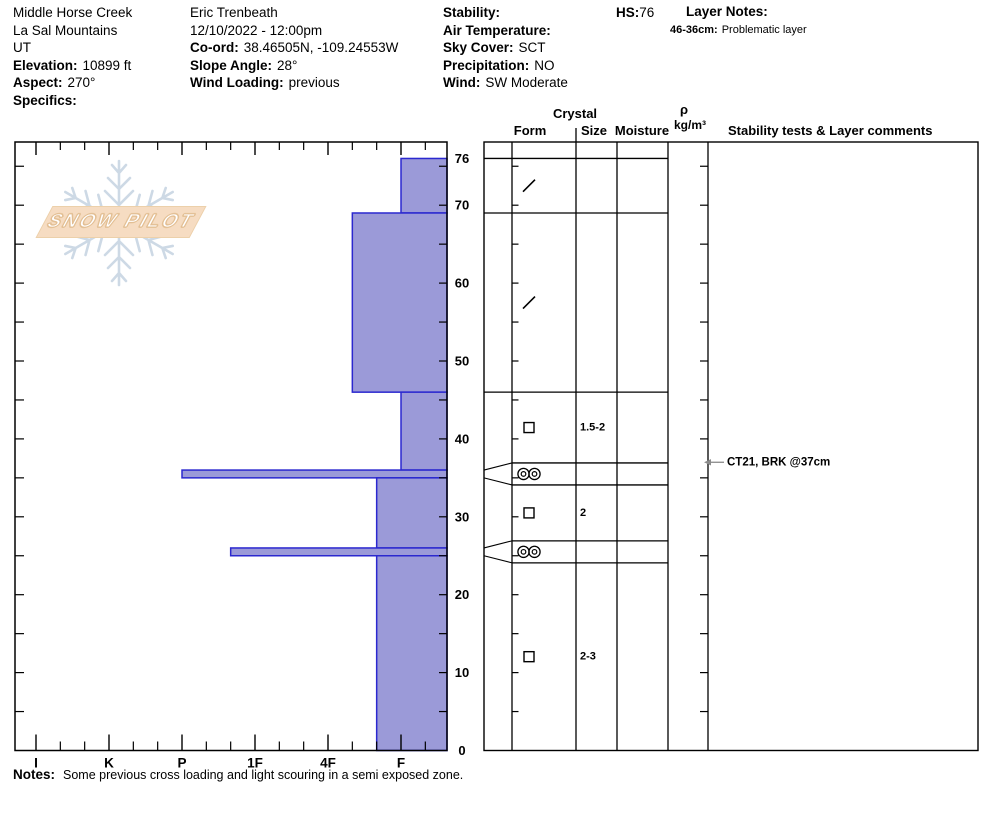 The width and height of the screenshot is (994, 840). I want to click on hardness-axis-label: P, so click(181, 763).